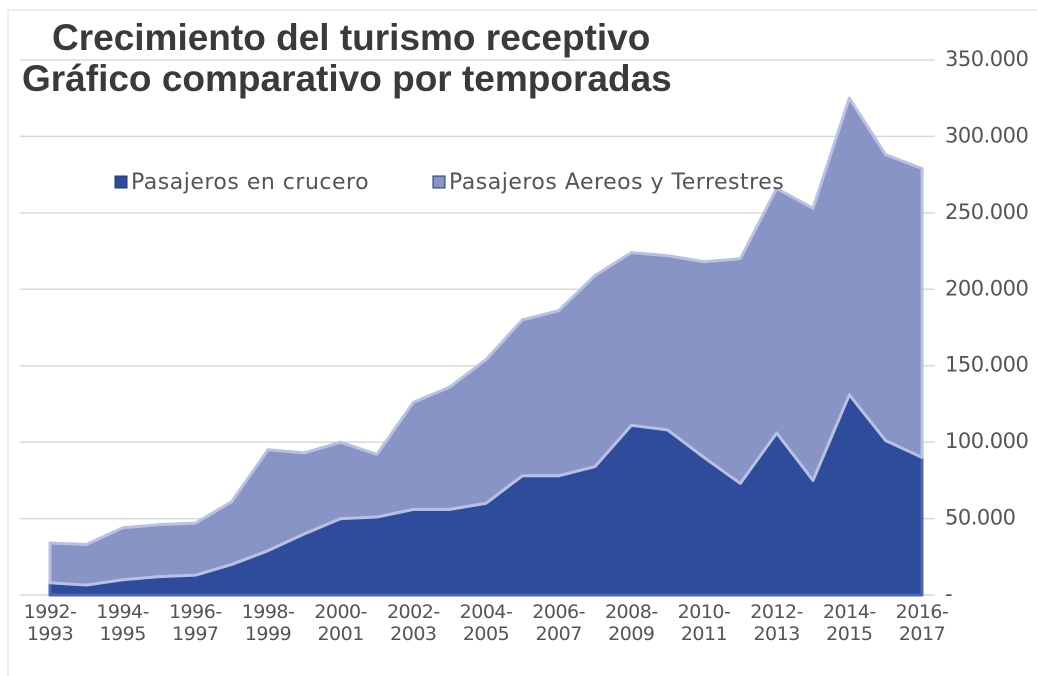 The image size is (1037, 676). What do you see at coordinates (347, 78) in the screenshot?
I see `chart-subtitle: Gráfico comparativo por temporadas` at bounding box center [347, 78].